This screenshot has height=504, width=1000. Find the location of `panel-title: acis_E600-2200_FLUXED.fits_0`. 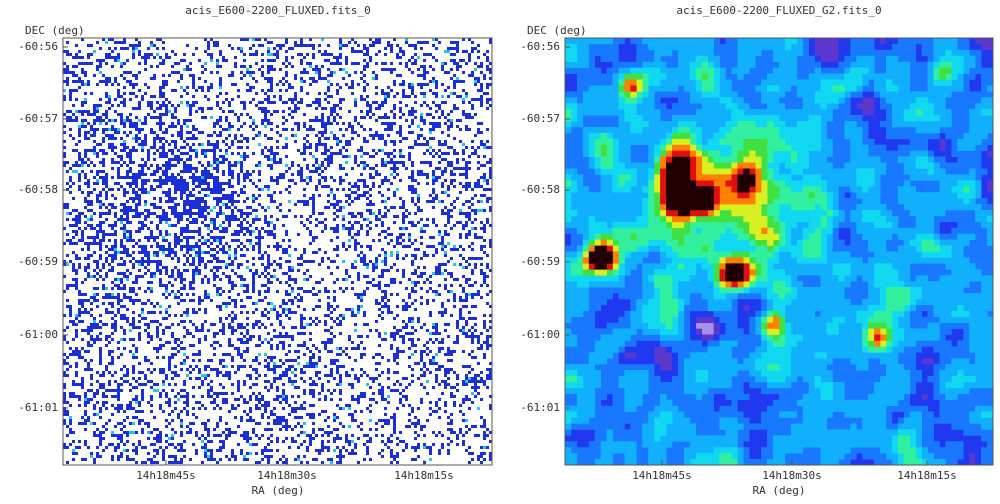

panel-title: acis_E600-2200_FLUXED.fits_0 is located at coordinates (277, 10).